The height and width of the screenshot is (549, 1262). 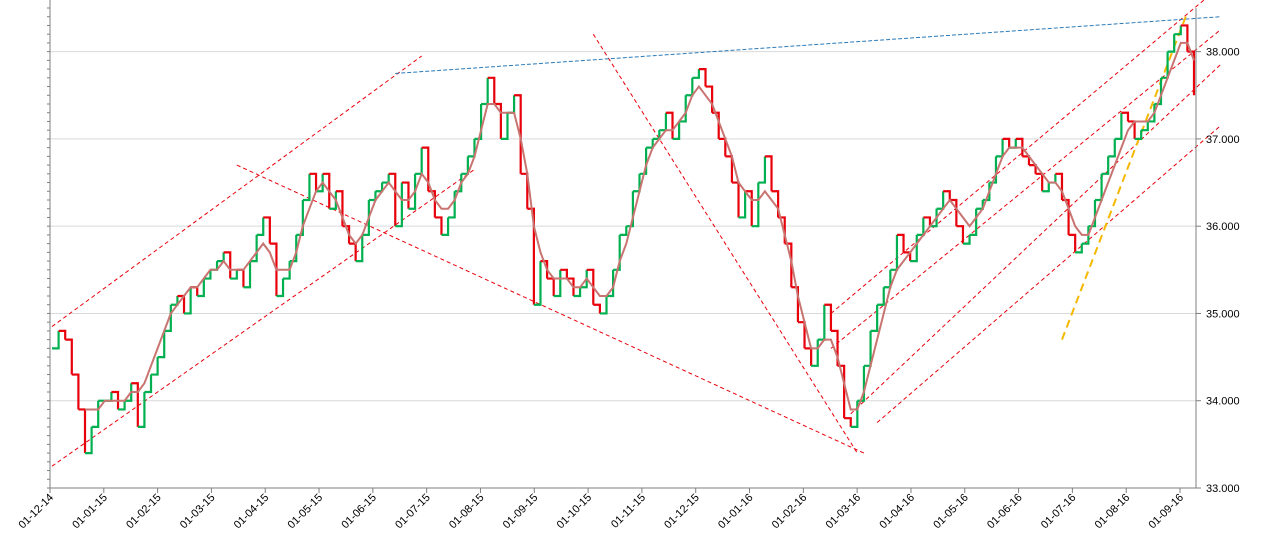 What do you see at coordinates (90, 512) in the screenshot?
I see `x-tick-label: 01-01-15` at bounding box center [90, 512].